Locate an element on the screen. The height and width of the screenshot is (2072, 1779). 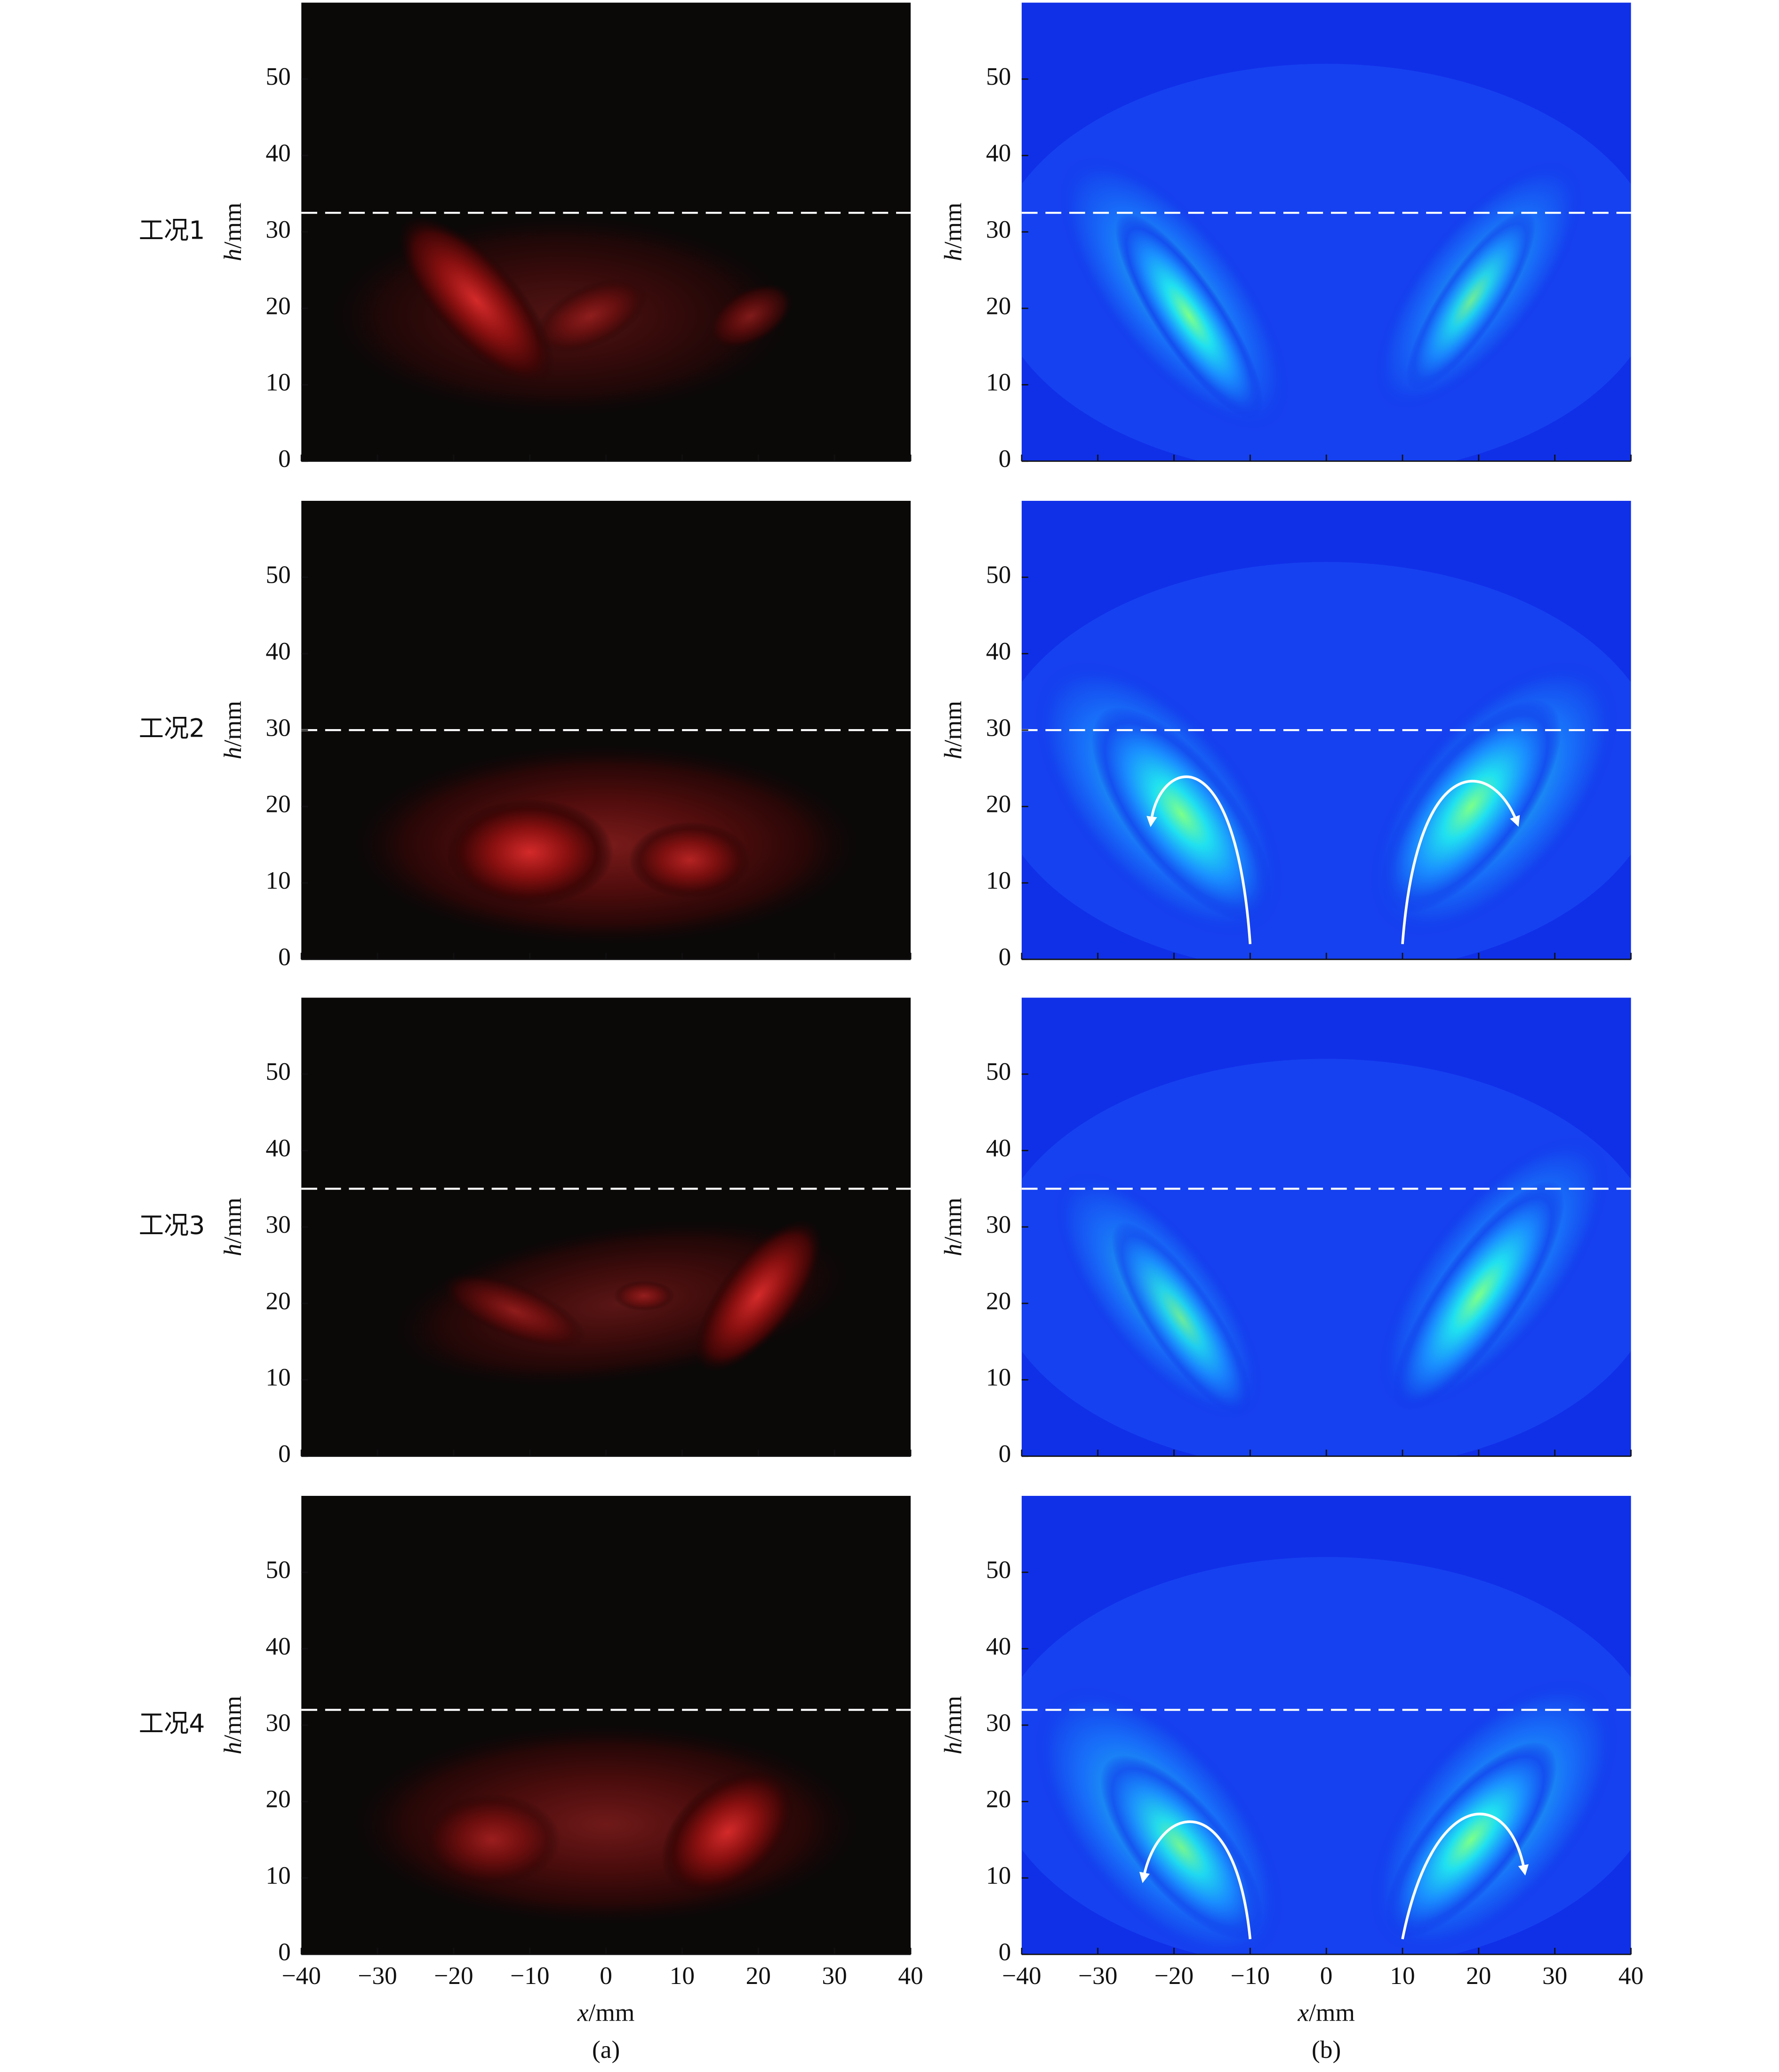
row-label: 工况1 is located at coordinates (172, 230).